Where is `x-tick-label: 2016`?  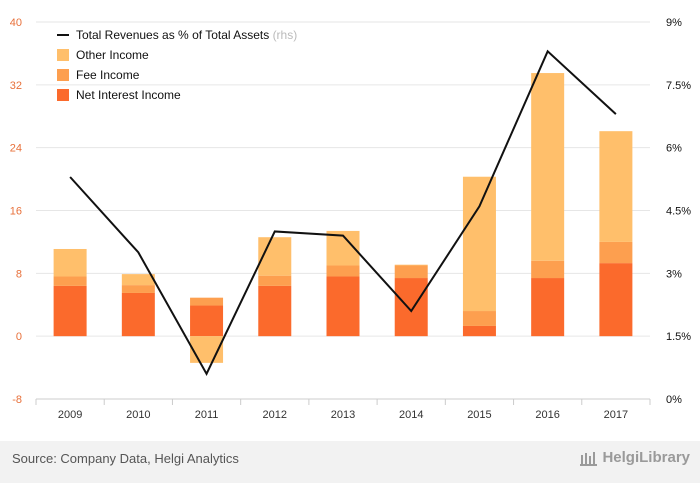
x-tick-label: 2016 is located at coordinates (547, 415).